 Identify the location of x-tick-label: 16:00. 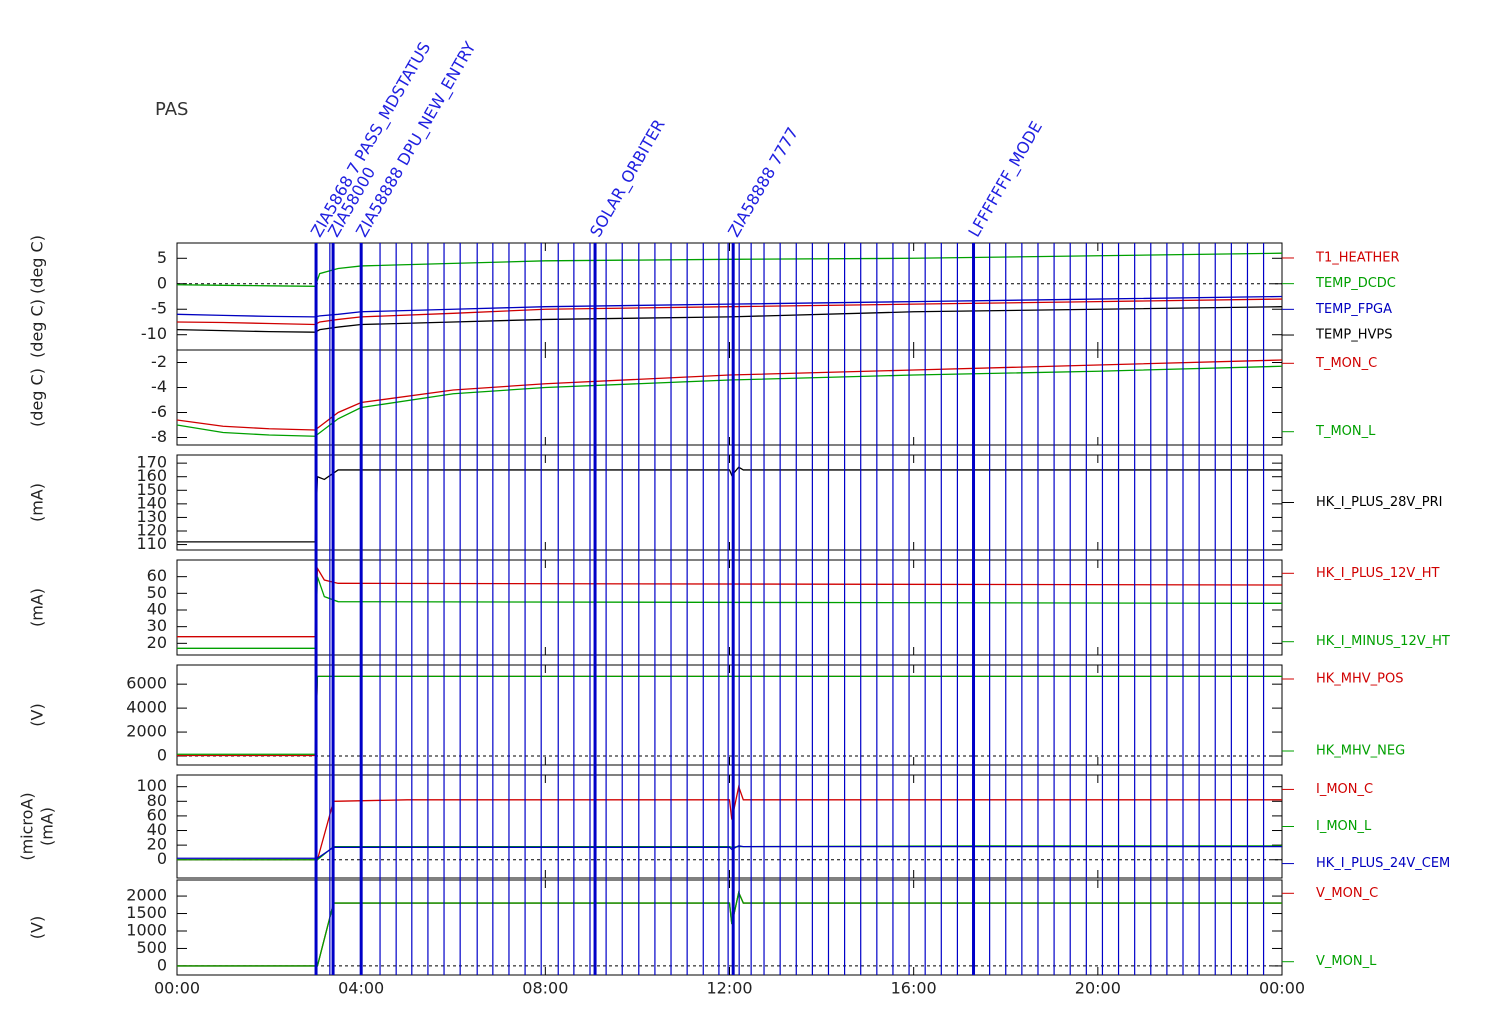
(914, 988).